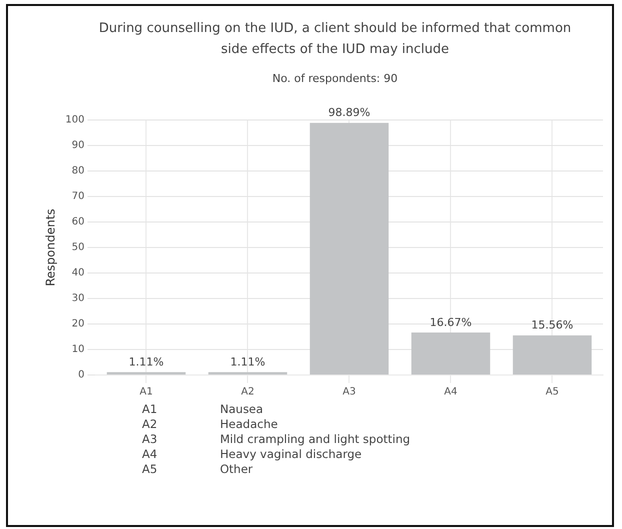 This screenshot has height=529, width=622. What do you see at coordinates (150, 409) in the screenshot?
I see `text: A1` at bounding box center [150, 409].